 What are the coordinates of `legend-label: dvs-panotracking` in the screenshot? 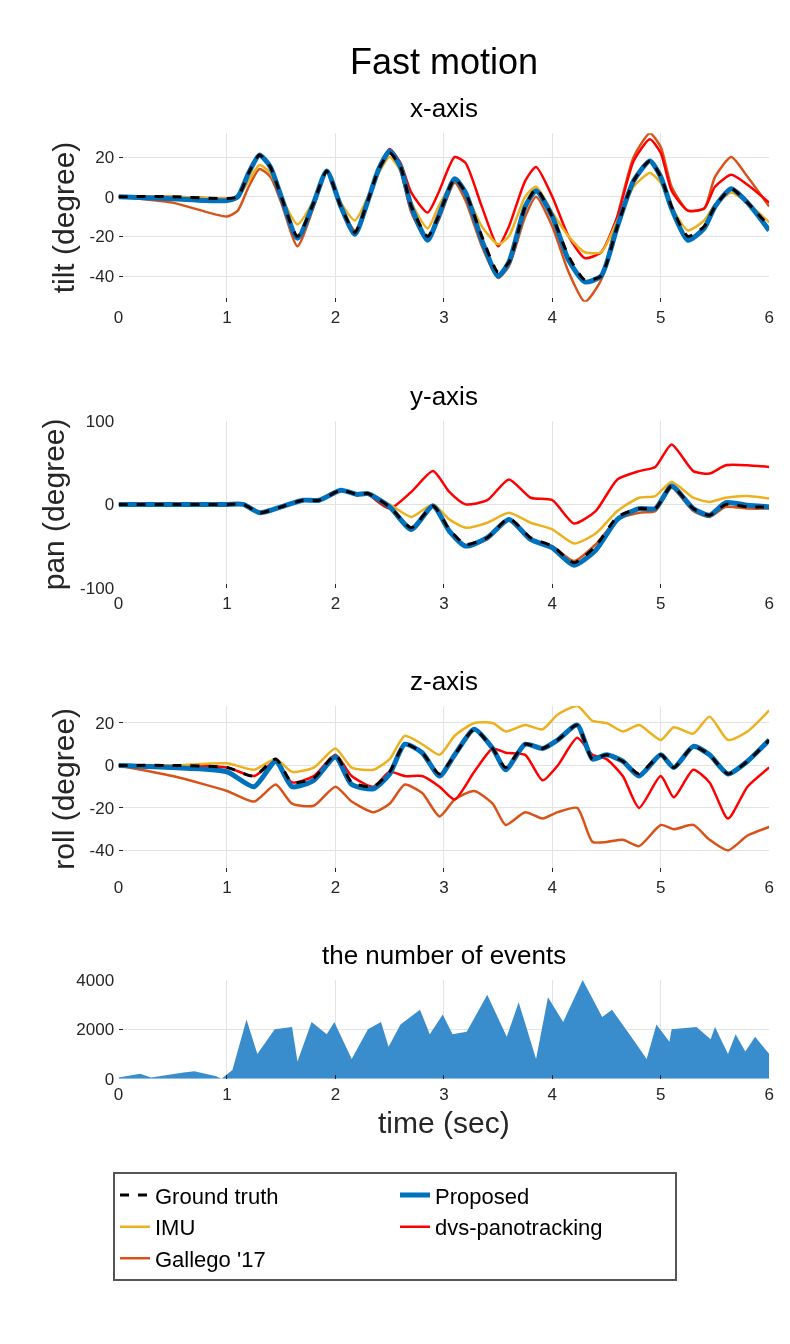 It's located at (519, 1228).